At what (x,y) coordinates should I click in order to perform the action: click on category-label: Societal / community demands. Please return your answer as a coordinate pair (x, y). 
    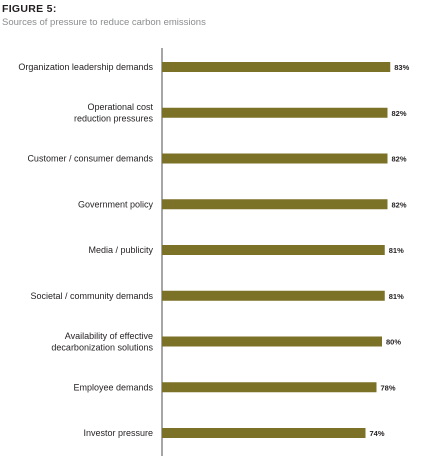
    Looking at the image, I should click on (91, 296).